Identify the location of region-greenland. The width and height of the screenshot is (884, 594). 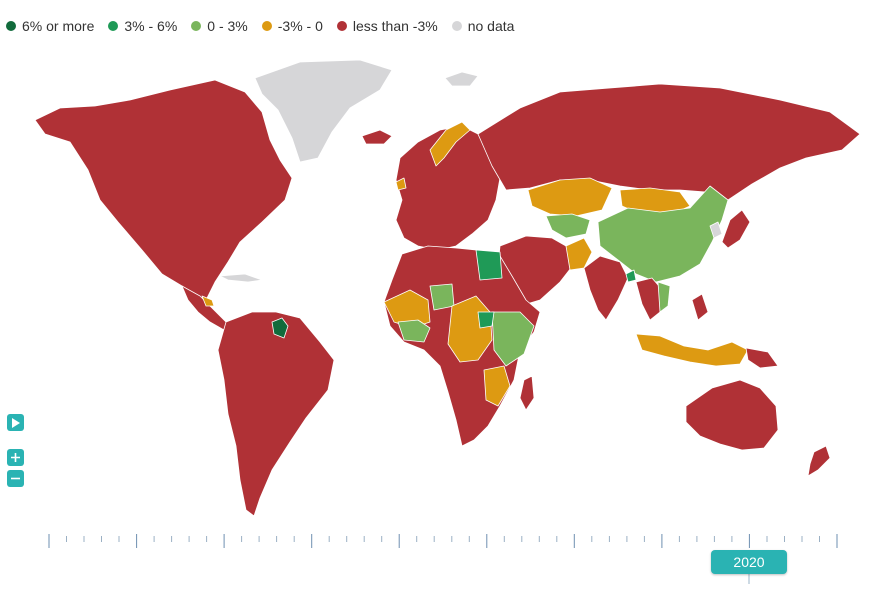
(323, 111).